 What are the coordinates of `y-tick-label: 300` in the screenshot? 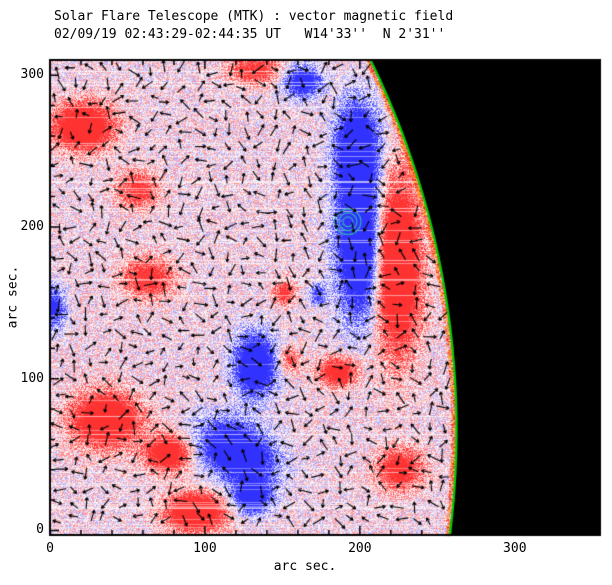 It's located at (32, 75).